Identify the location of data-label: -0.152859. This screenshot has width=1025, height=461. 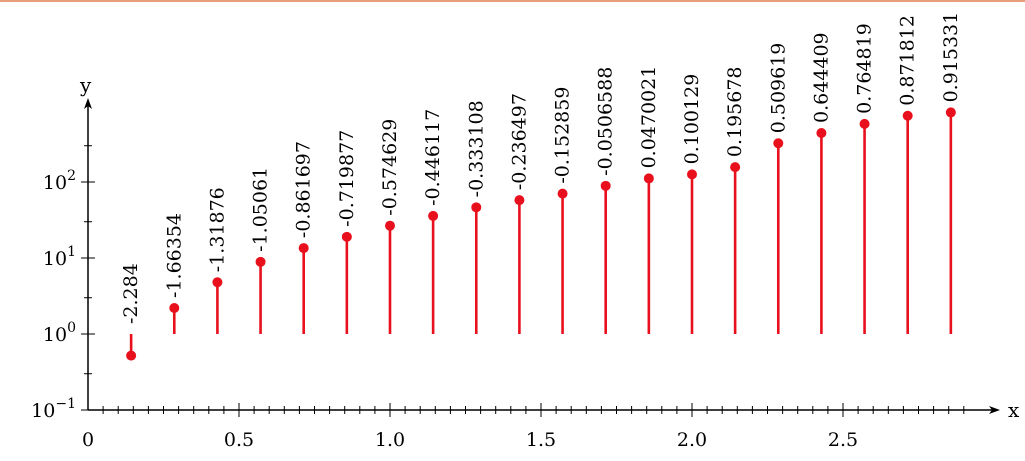
(563, 135).